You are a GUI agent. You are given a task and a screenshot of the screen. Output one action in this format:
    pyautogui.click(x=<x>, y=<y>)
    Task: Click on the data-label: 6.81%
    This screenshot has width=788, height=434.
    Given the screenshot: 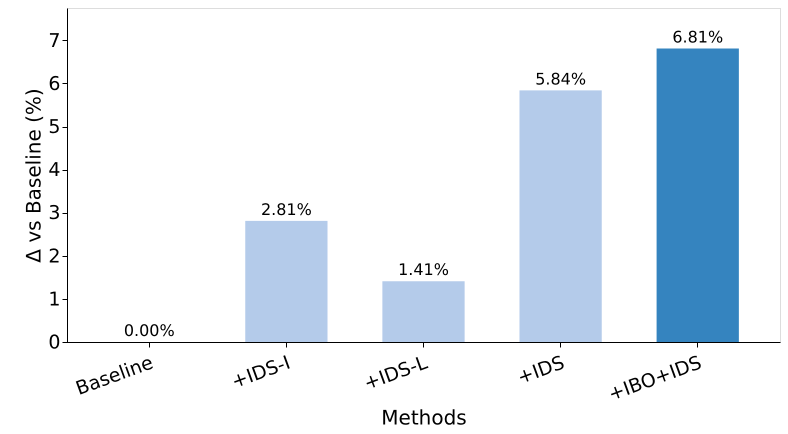 What is the action you would take?
    pyautogui.click(x=698, y=37)
    